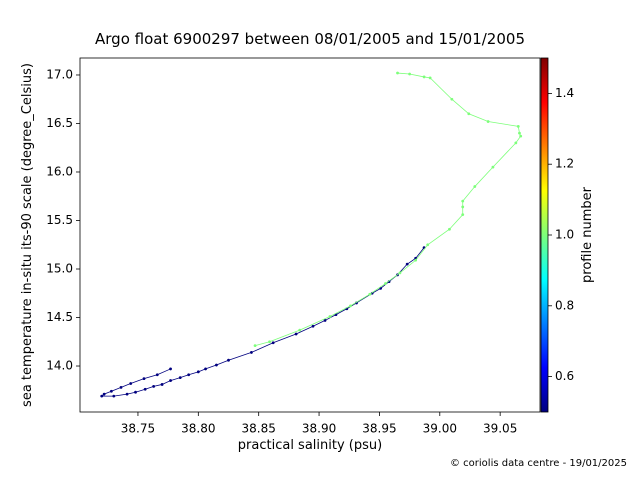  I want to click on y-tick-label: 17.0, so click(59, 74).